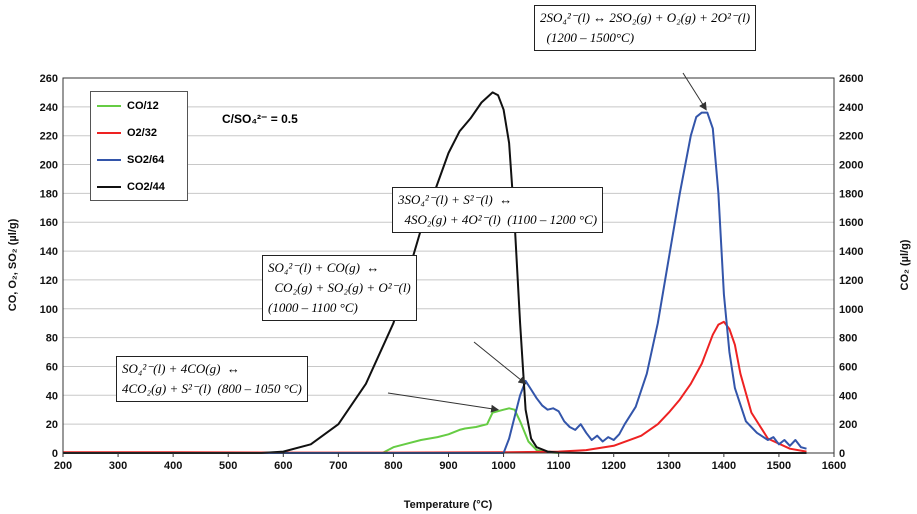 Image resolution: width=917 pixels, height=514 pixels. I want to click on legend-item: O2/32, so click(139, 132).